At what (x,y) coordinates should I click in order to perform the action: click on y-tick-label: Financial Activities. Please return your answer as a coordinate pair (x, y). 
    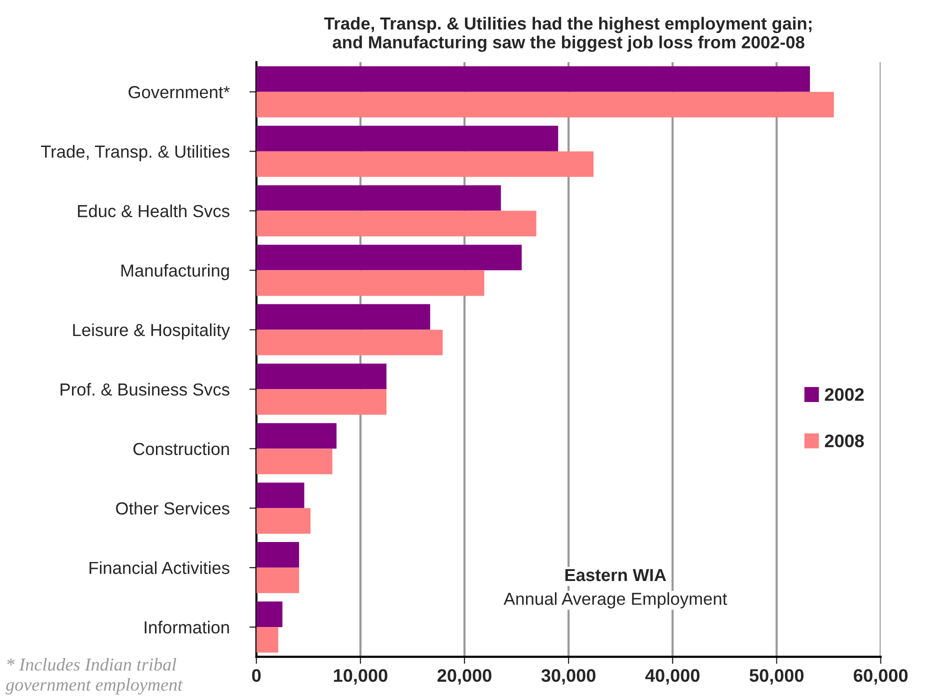
    Looking at the image, I should click on (160, 567).